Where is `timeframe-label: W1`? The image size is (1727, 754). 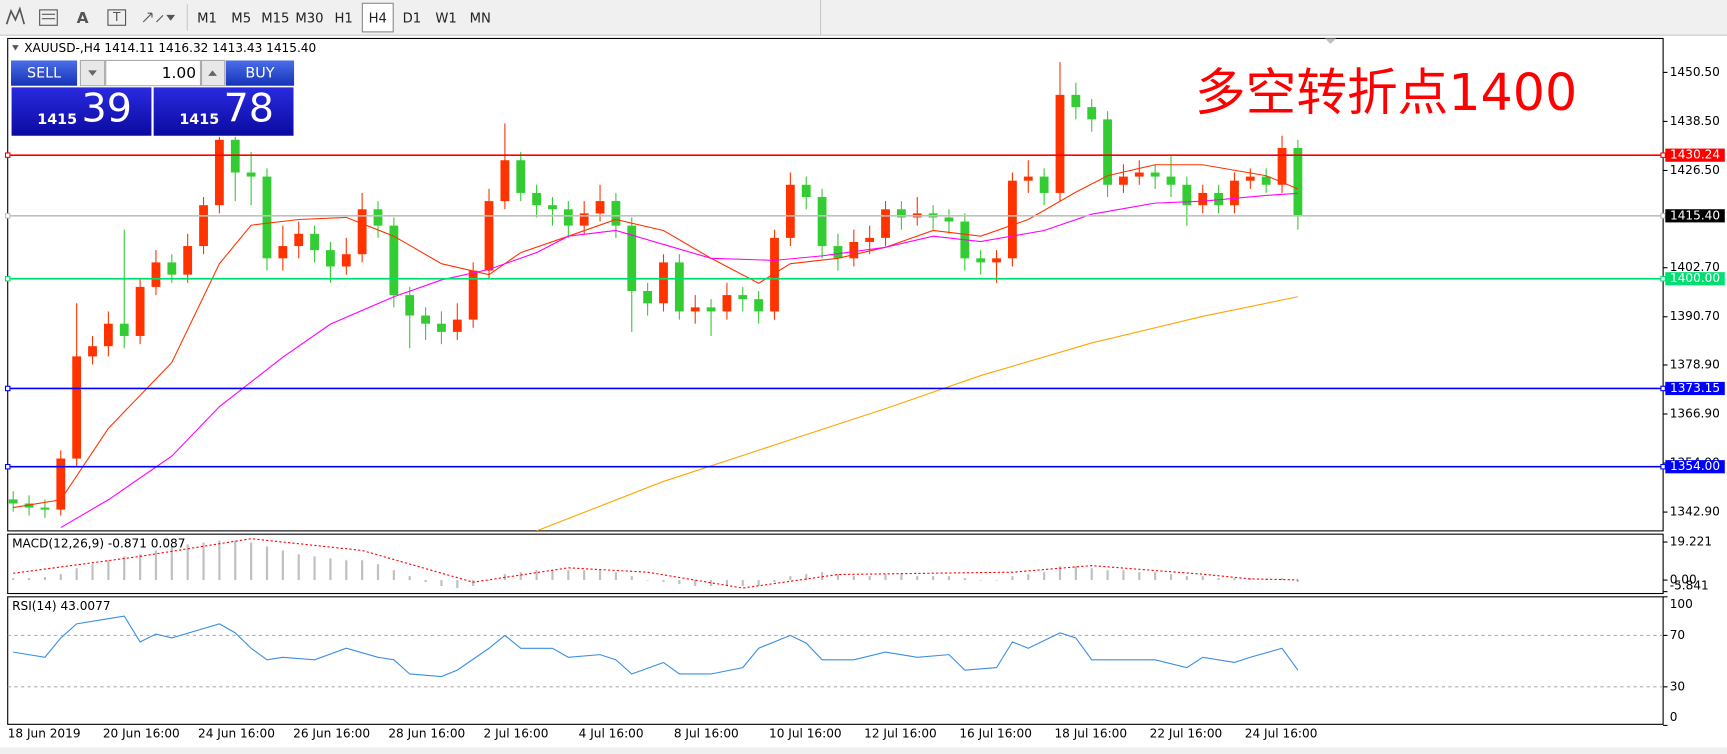 timeframe-label: W1 is located at coordinates (445, 19).